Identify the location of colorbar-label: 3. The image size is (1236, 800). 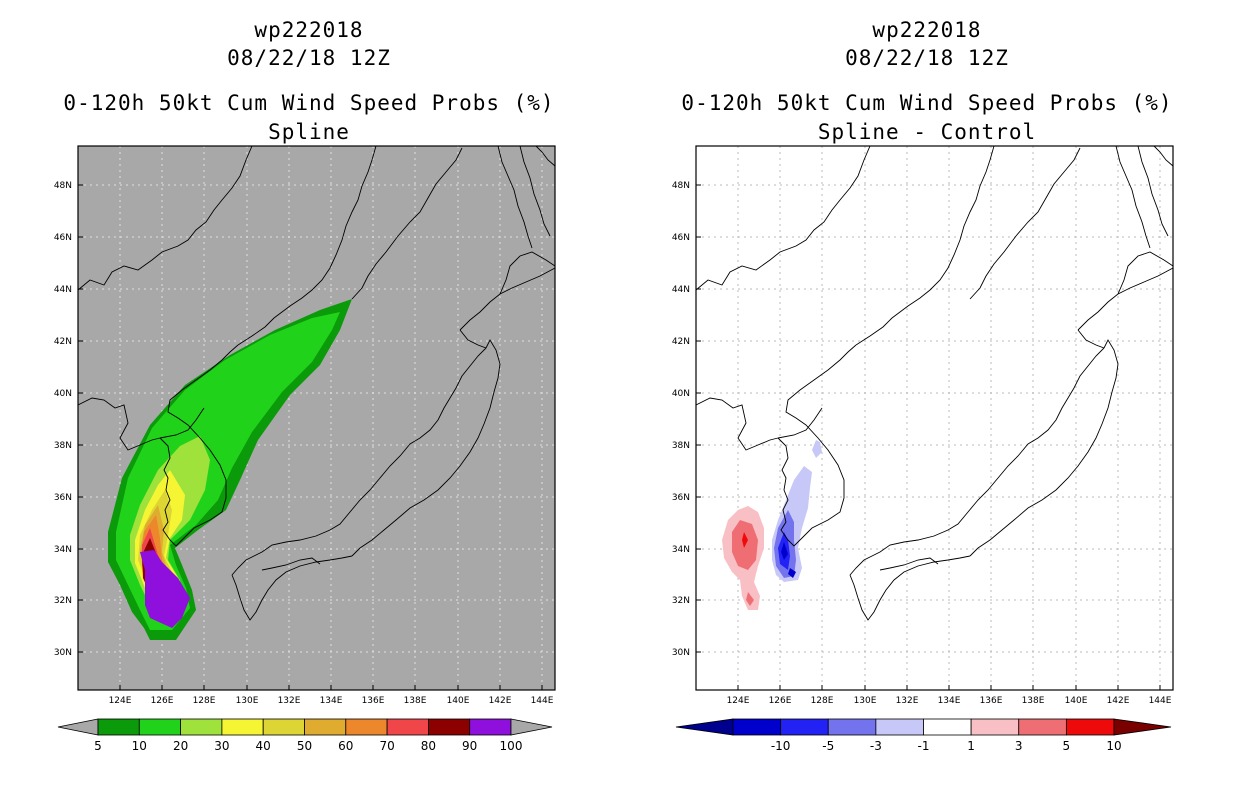
(1019, 746).